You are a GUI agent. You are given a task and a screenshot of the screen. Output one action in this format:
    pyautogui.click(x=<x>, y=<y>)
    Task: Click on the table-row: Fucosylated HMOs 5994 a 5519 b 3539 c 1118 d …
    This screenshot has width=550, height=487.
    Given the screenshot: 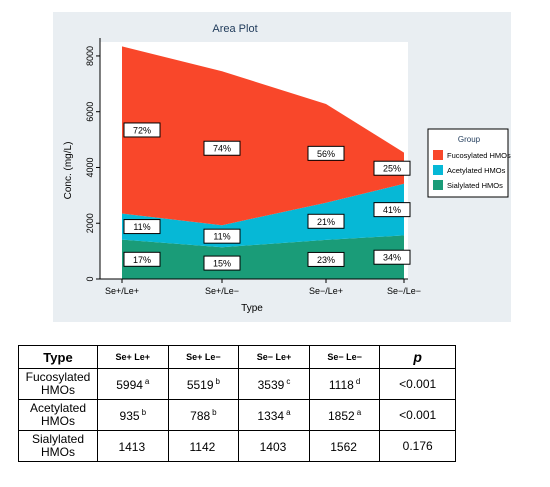 What is the action you would take?
    pyautogui.click(x=237, y=384)
    